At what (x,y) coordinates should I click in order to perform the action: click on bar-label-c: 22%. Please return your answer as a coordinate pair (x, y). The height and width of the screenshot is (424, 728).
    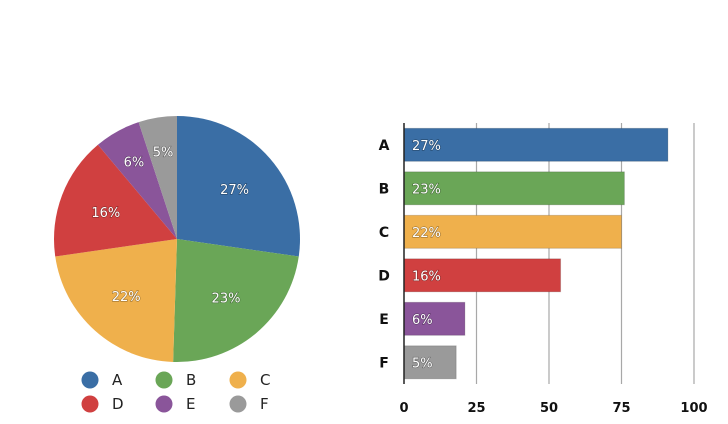
    Looking at the image, I should click on (426, 233).